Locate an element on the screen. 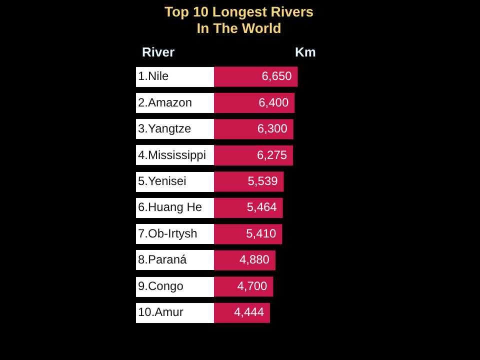 This screenshot has width=480, height=360. y-tick-label: 9.Congo is located at coordinates (161, 285).